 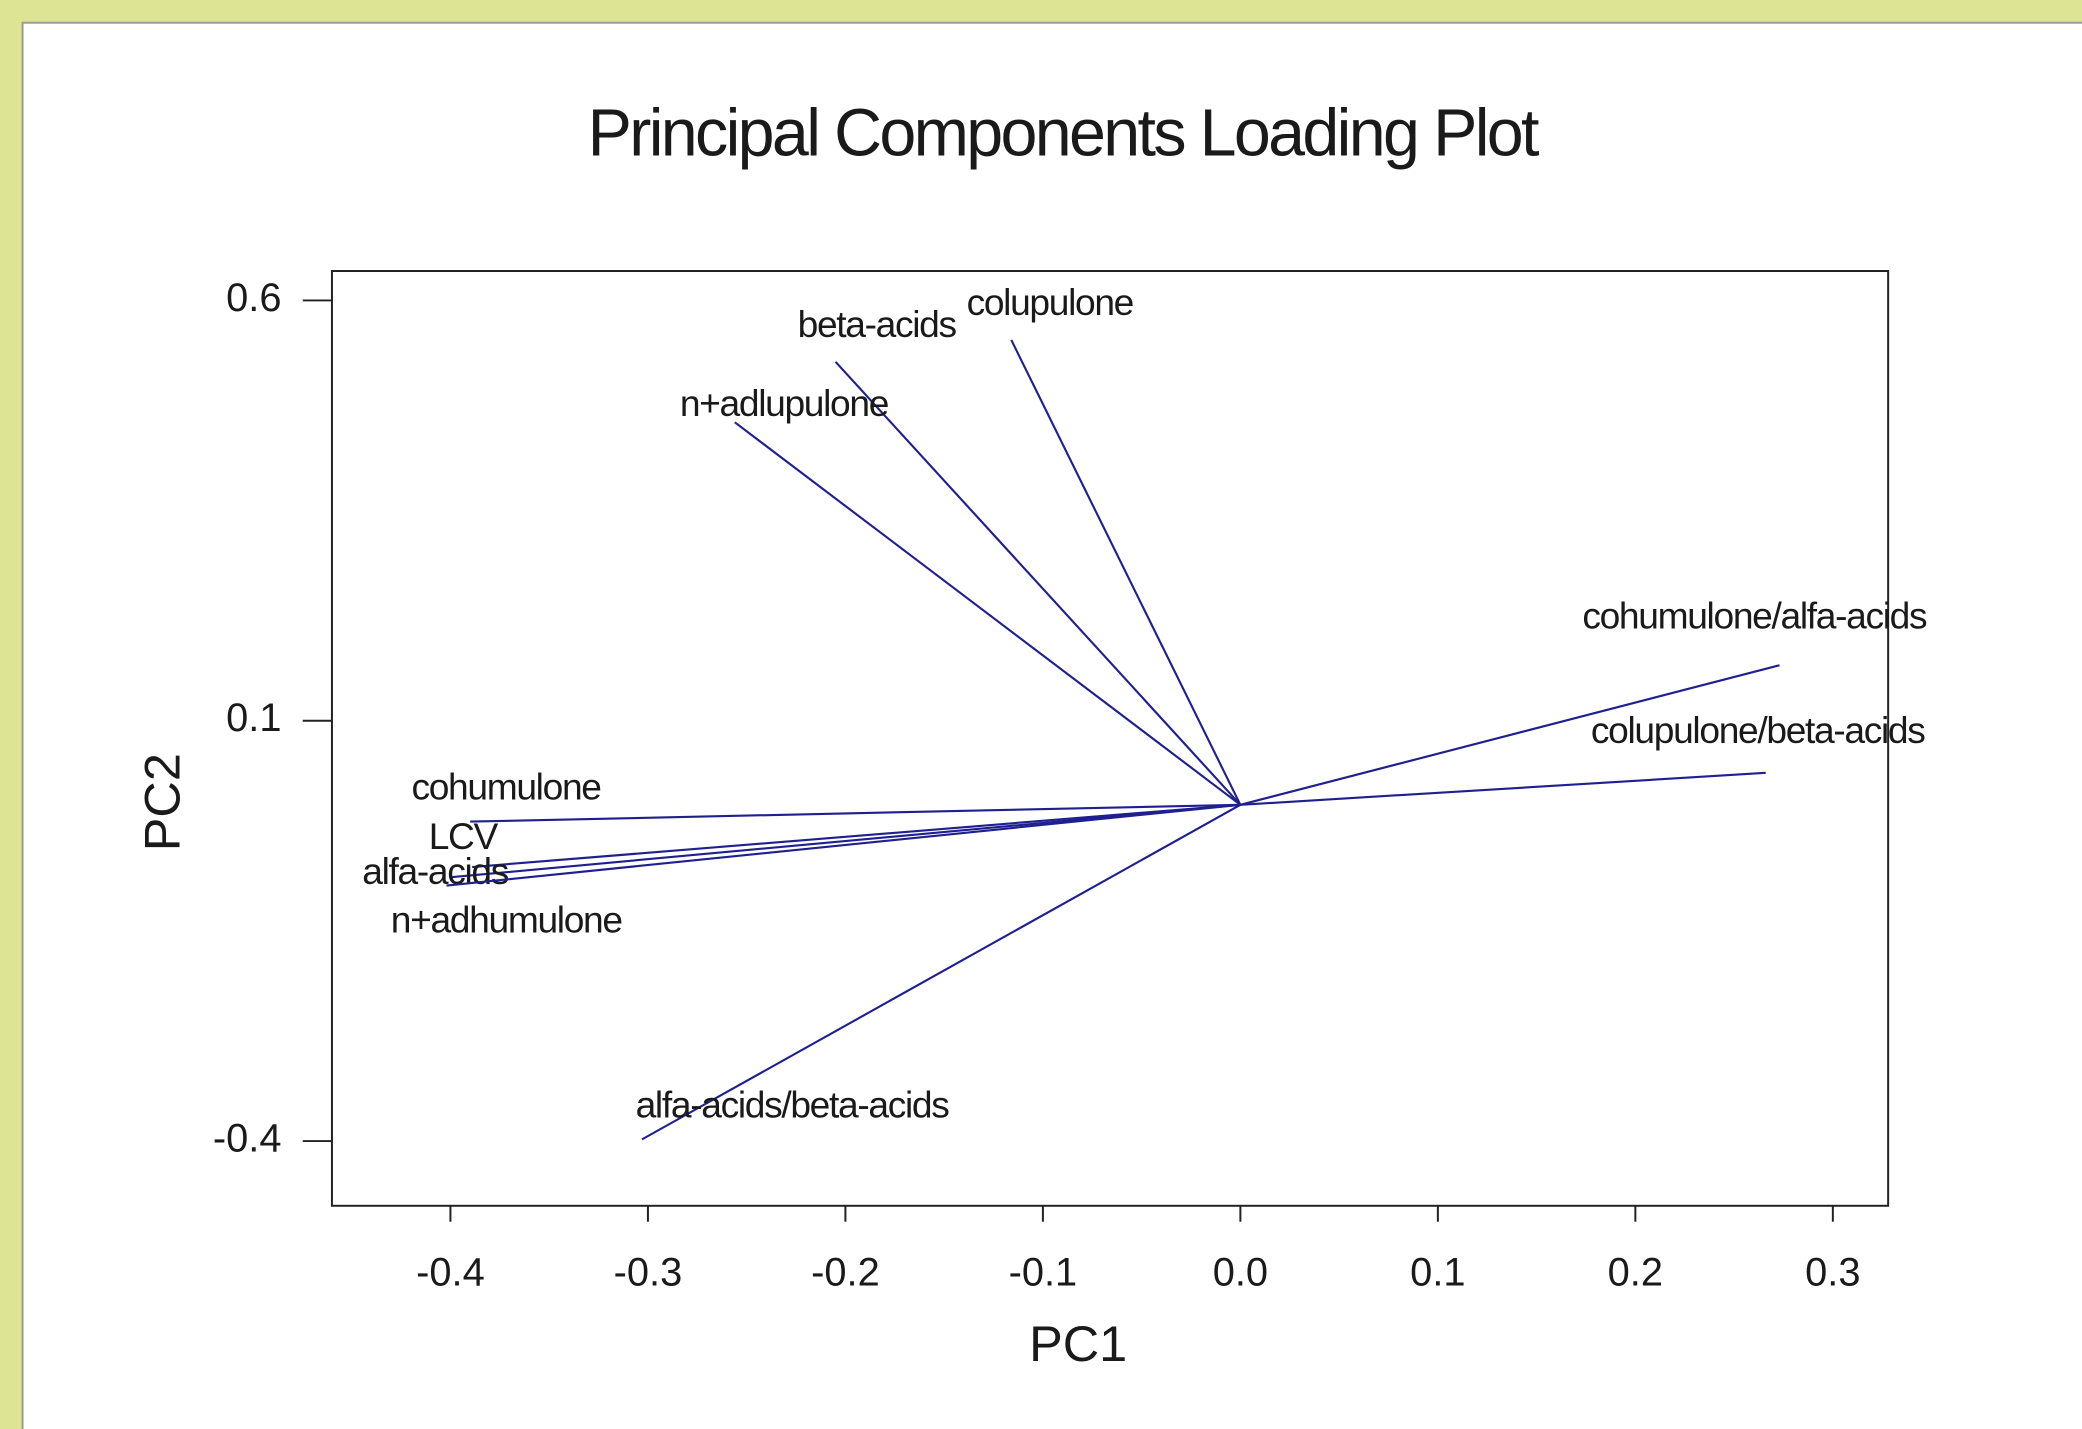 I want to click on point-label: cohumulone, so click(x=506, y=787).